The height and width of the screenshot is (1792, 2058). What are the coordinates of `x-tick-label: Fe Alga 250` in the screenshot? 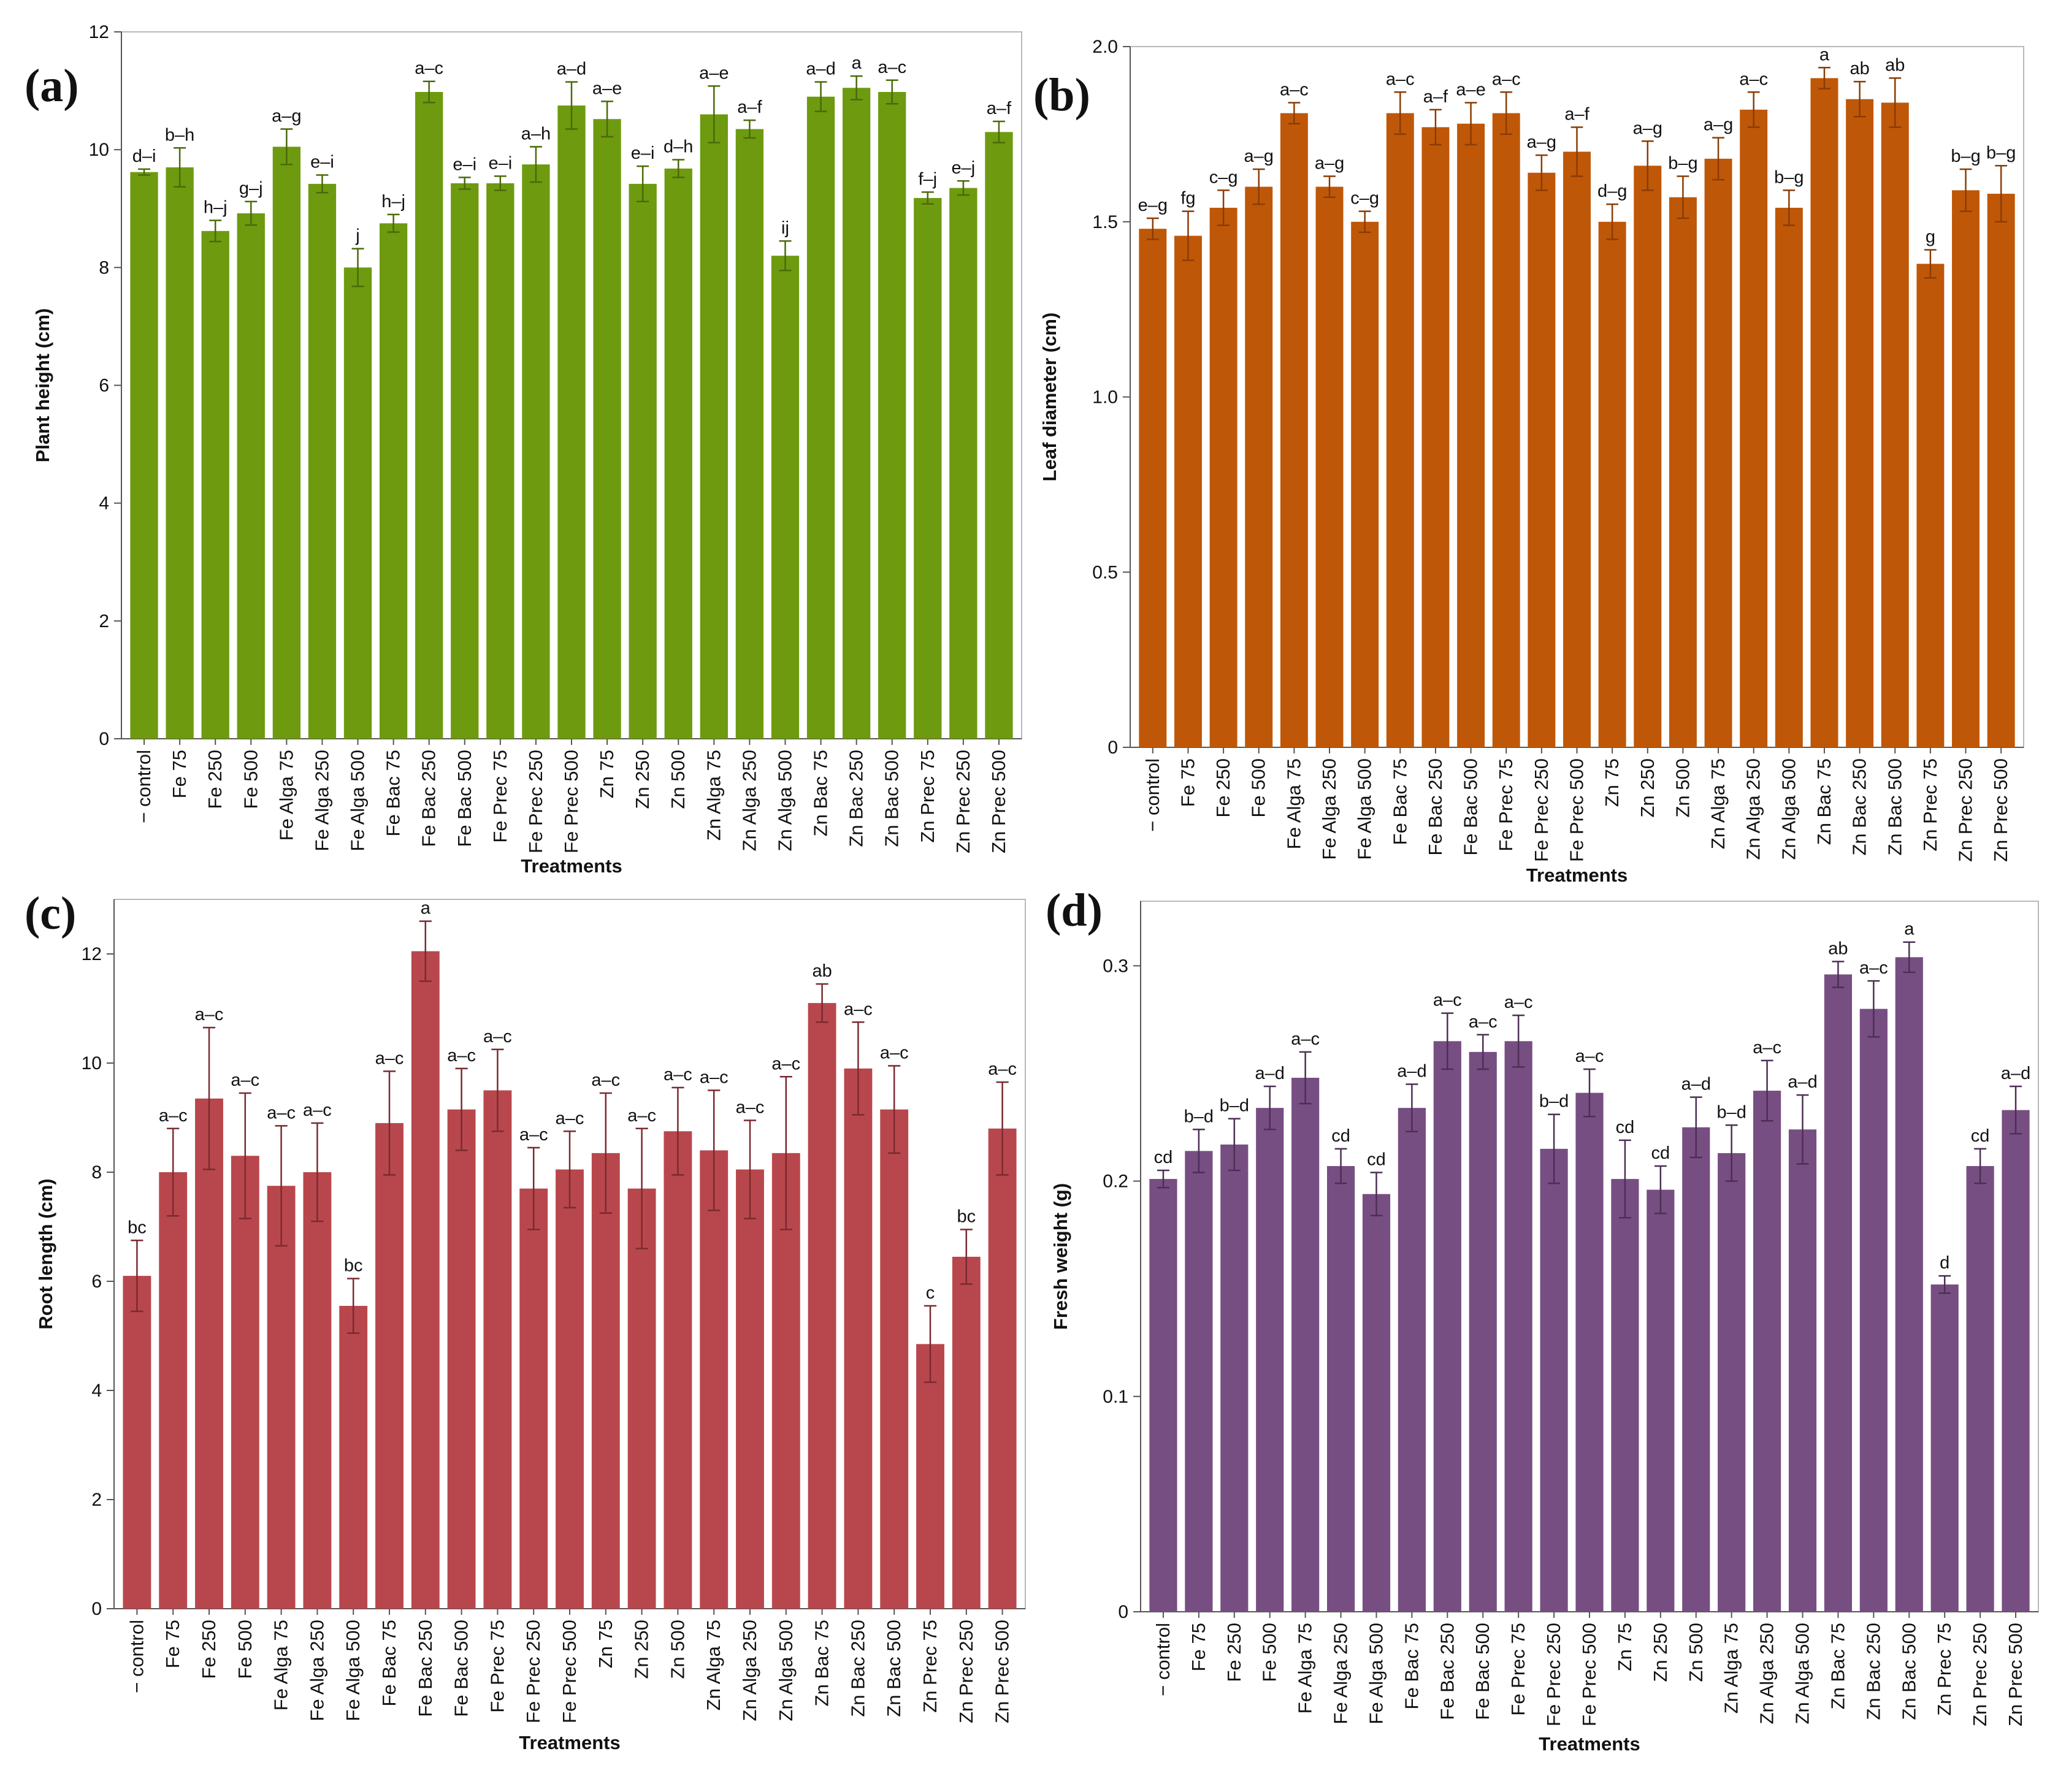 It's located at (321, 801).